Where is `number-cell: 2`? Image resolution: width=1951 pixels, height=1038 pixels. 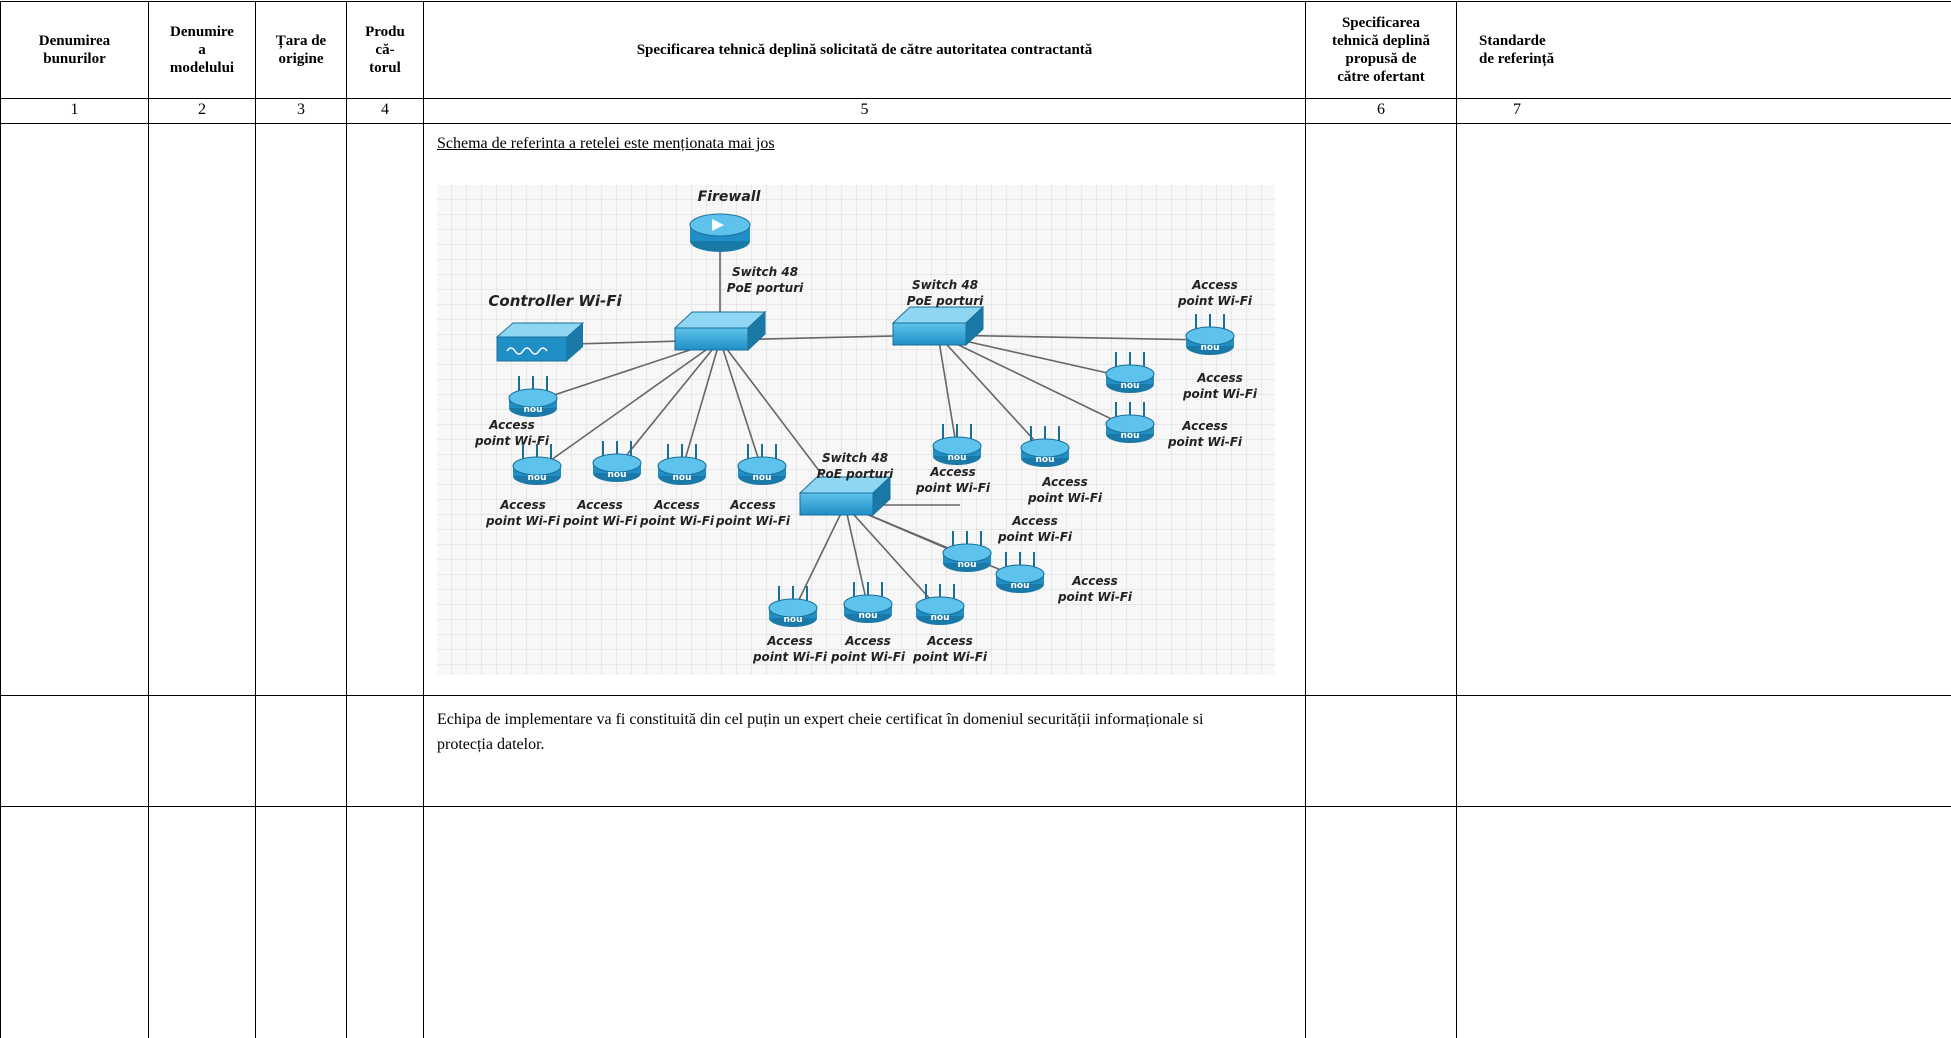 number-cell: 2 is located at coordinates (202, 111).